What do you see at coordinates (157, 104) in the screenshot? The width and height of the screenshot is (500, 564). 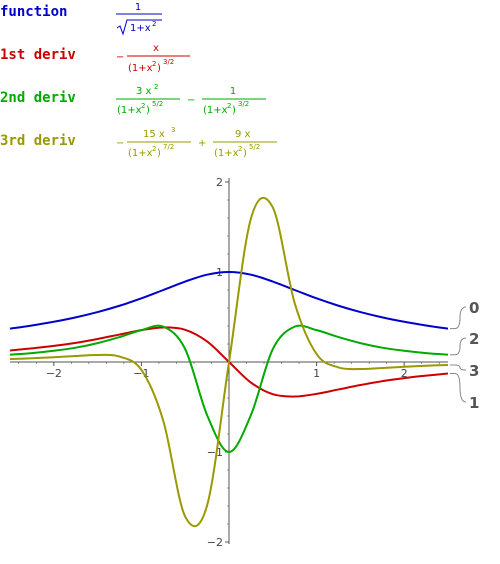 I see `f2-term1-denominator-pow: 5/2` at bounding box center [157, 104].